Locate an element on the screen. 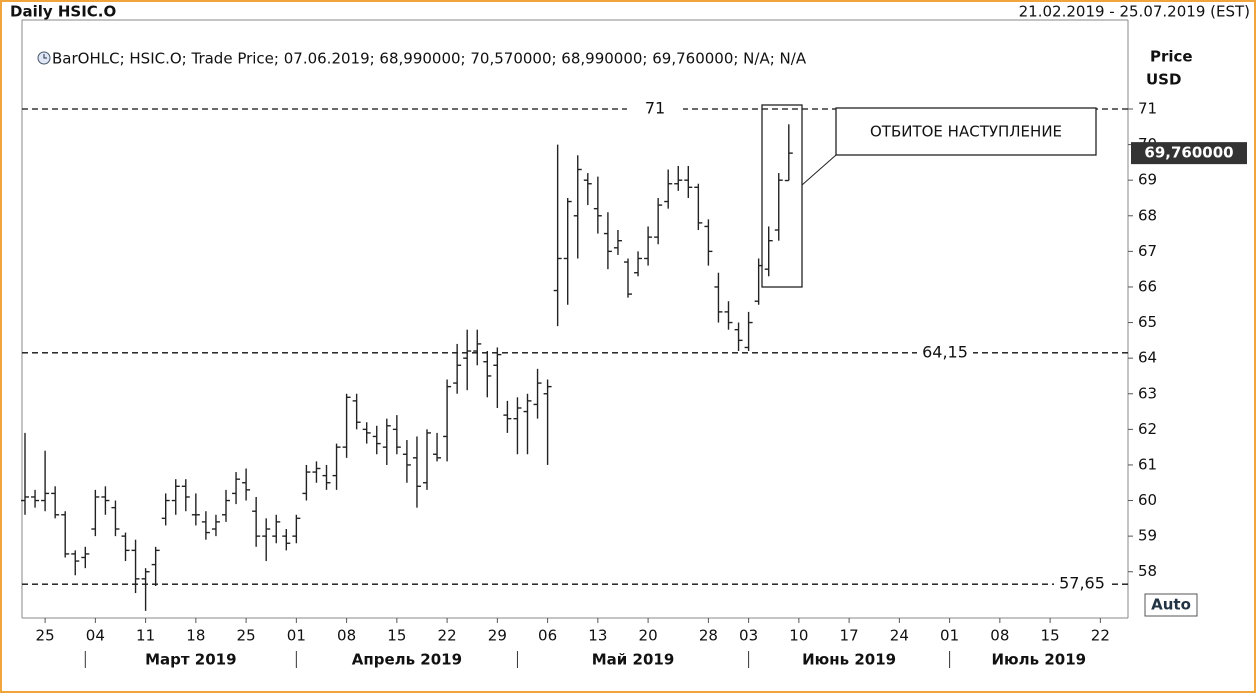  month-label: Май 2019 is located at coordinates (633, 660).